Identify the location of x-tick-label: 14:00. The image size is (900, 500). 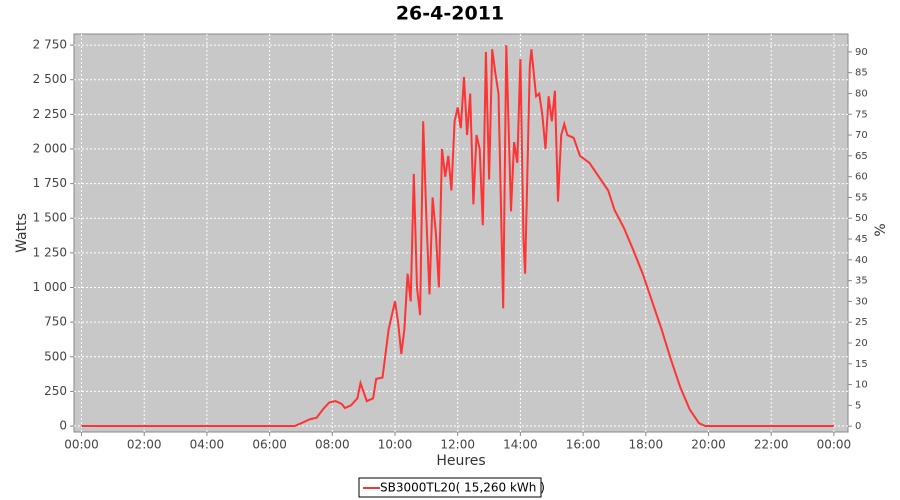
(520, 445).